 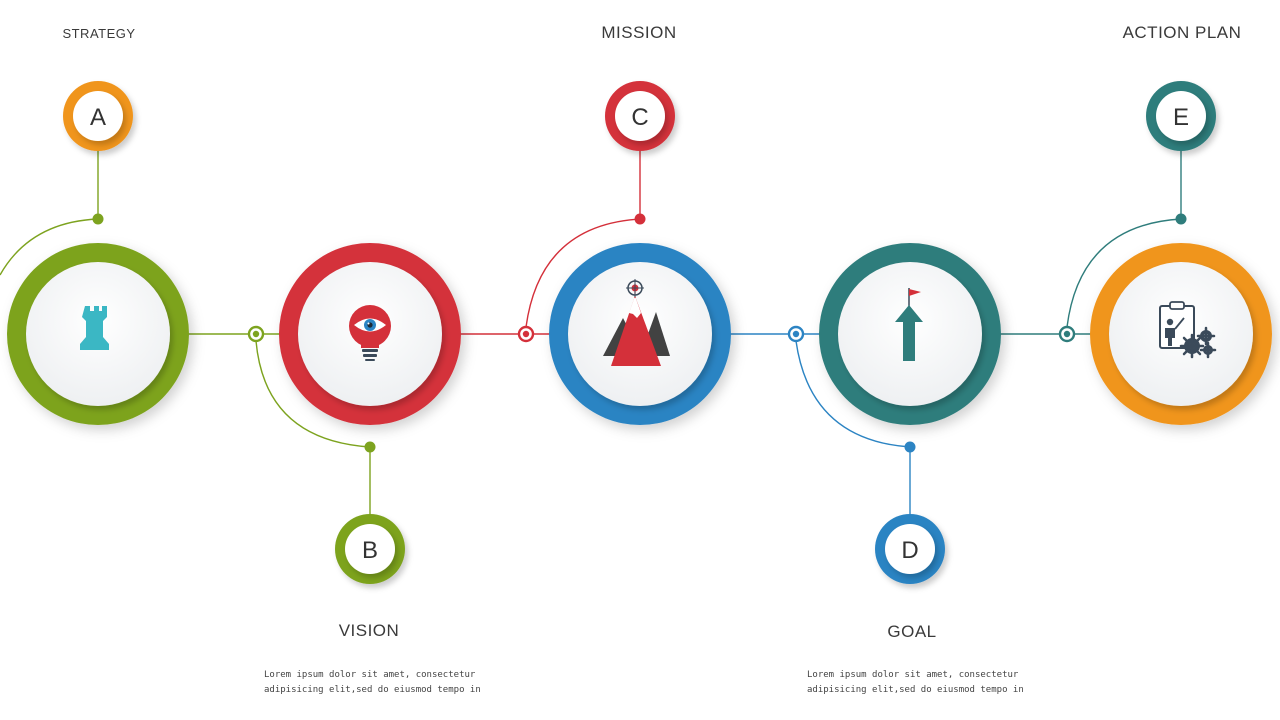 What do you see at coordinates (583, 273) in the screenshot?
I see `connector-c-arc` at bounding box center [583, 273].